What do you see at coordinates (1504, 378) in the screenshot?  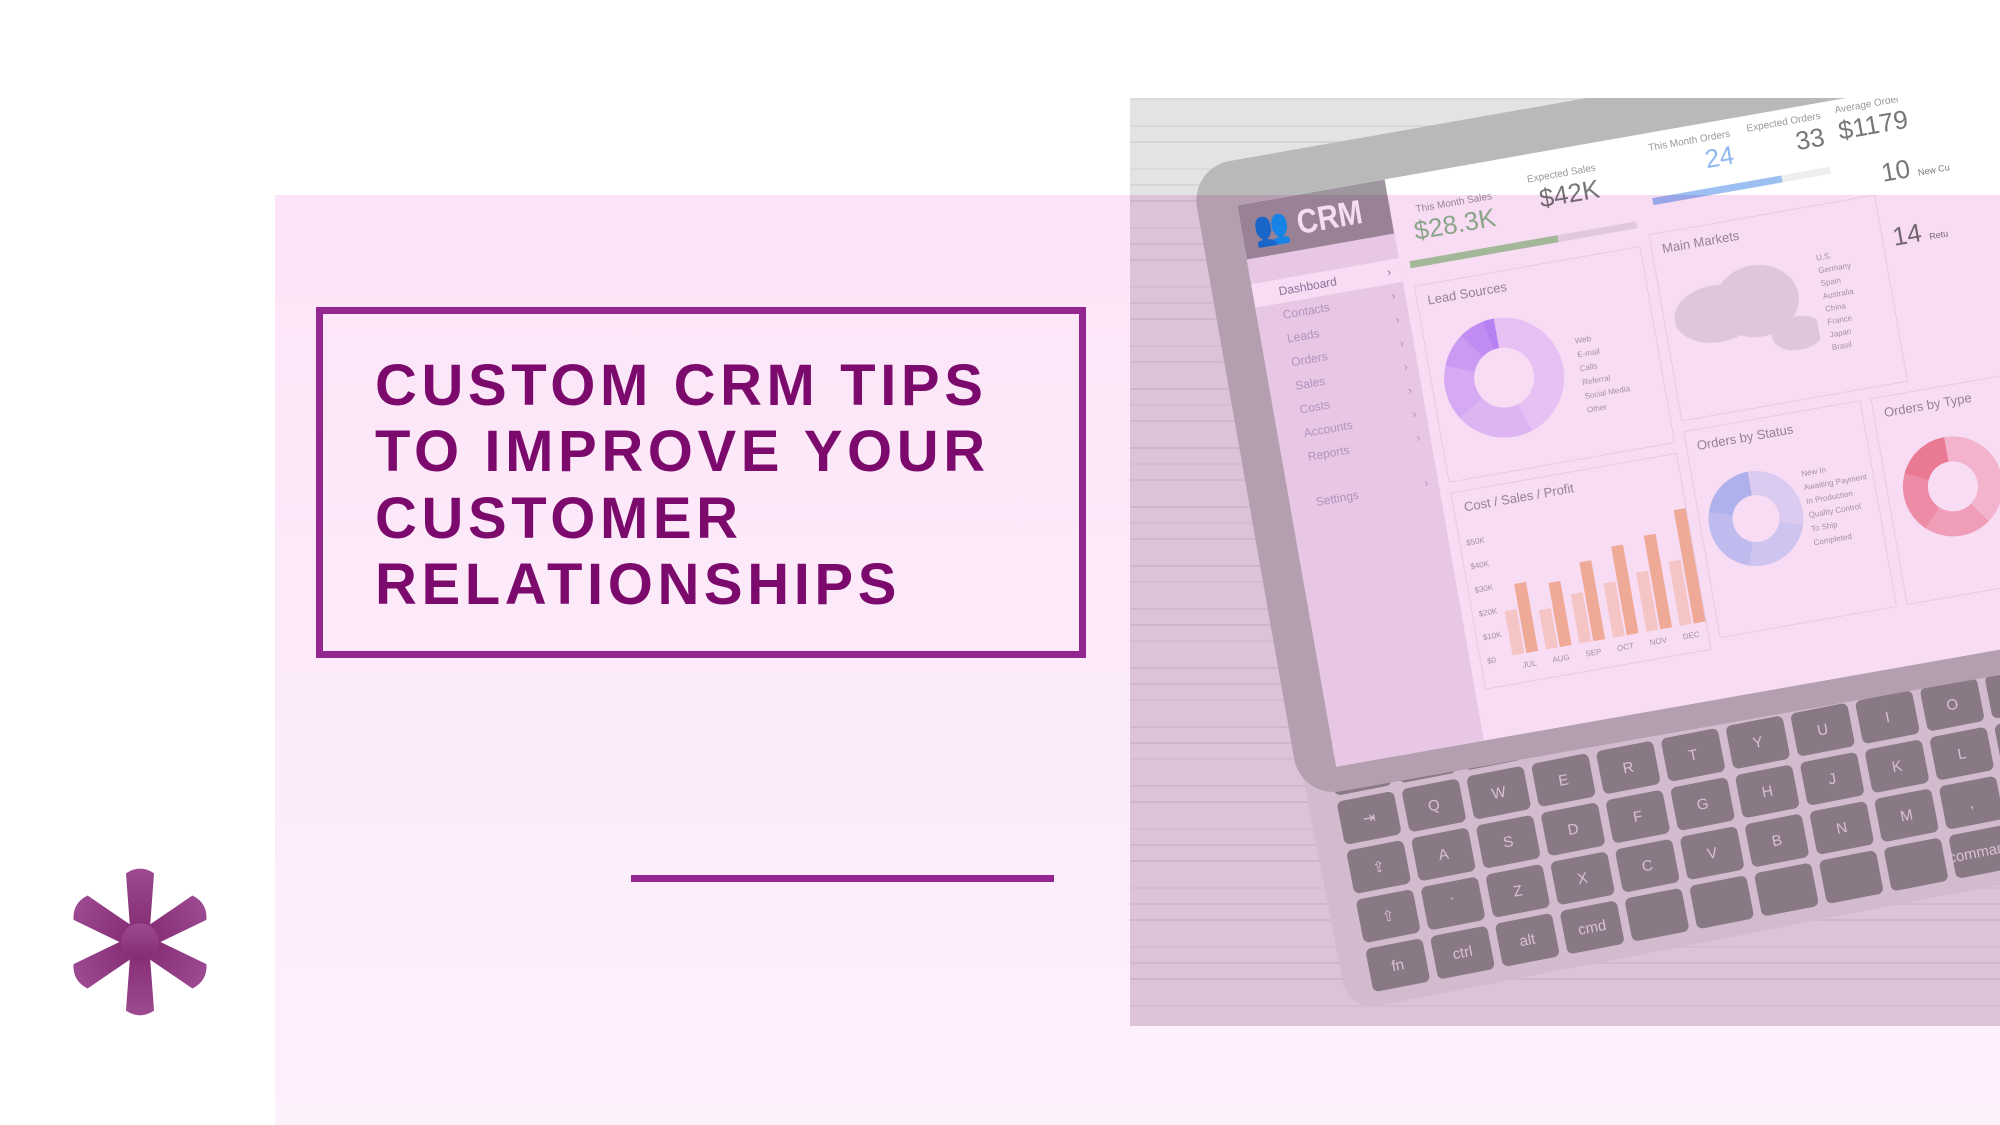 I see `lead-sources-donut` at bounding box center [1504, 378].